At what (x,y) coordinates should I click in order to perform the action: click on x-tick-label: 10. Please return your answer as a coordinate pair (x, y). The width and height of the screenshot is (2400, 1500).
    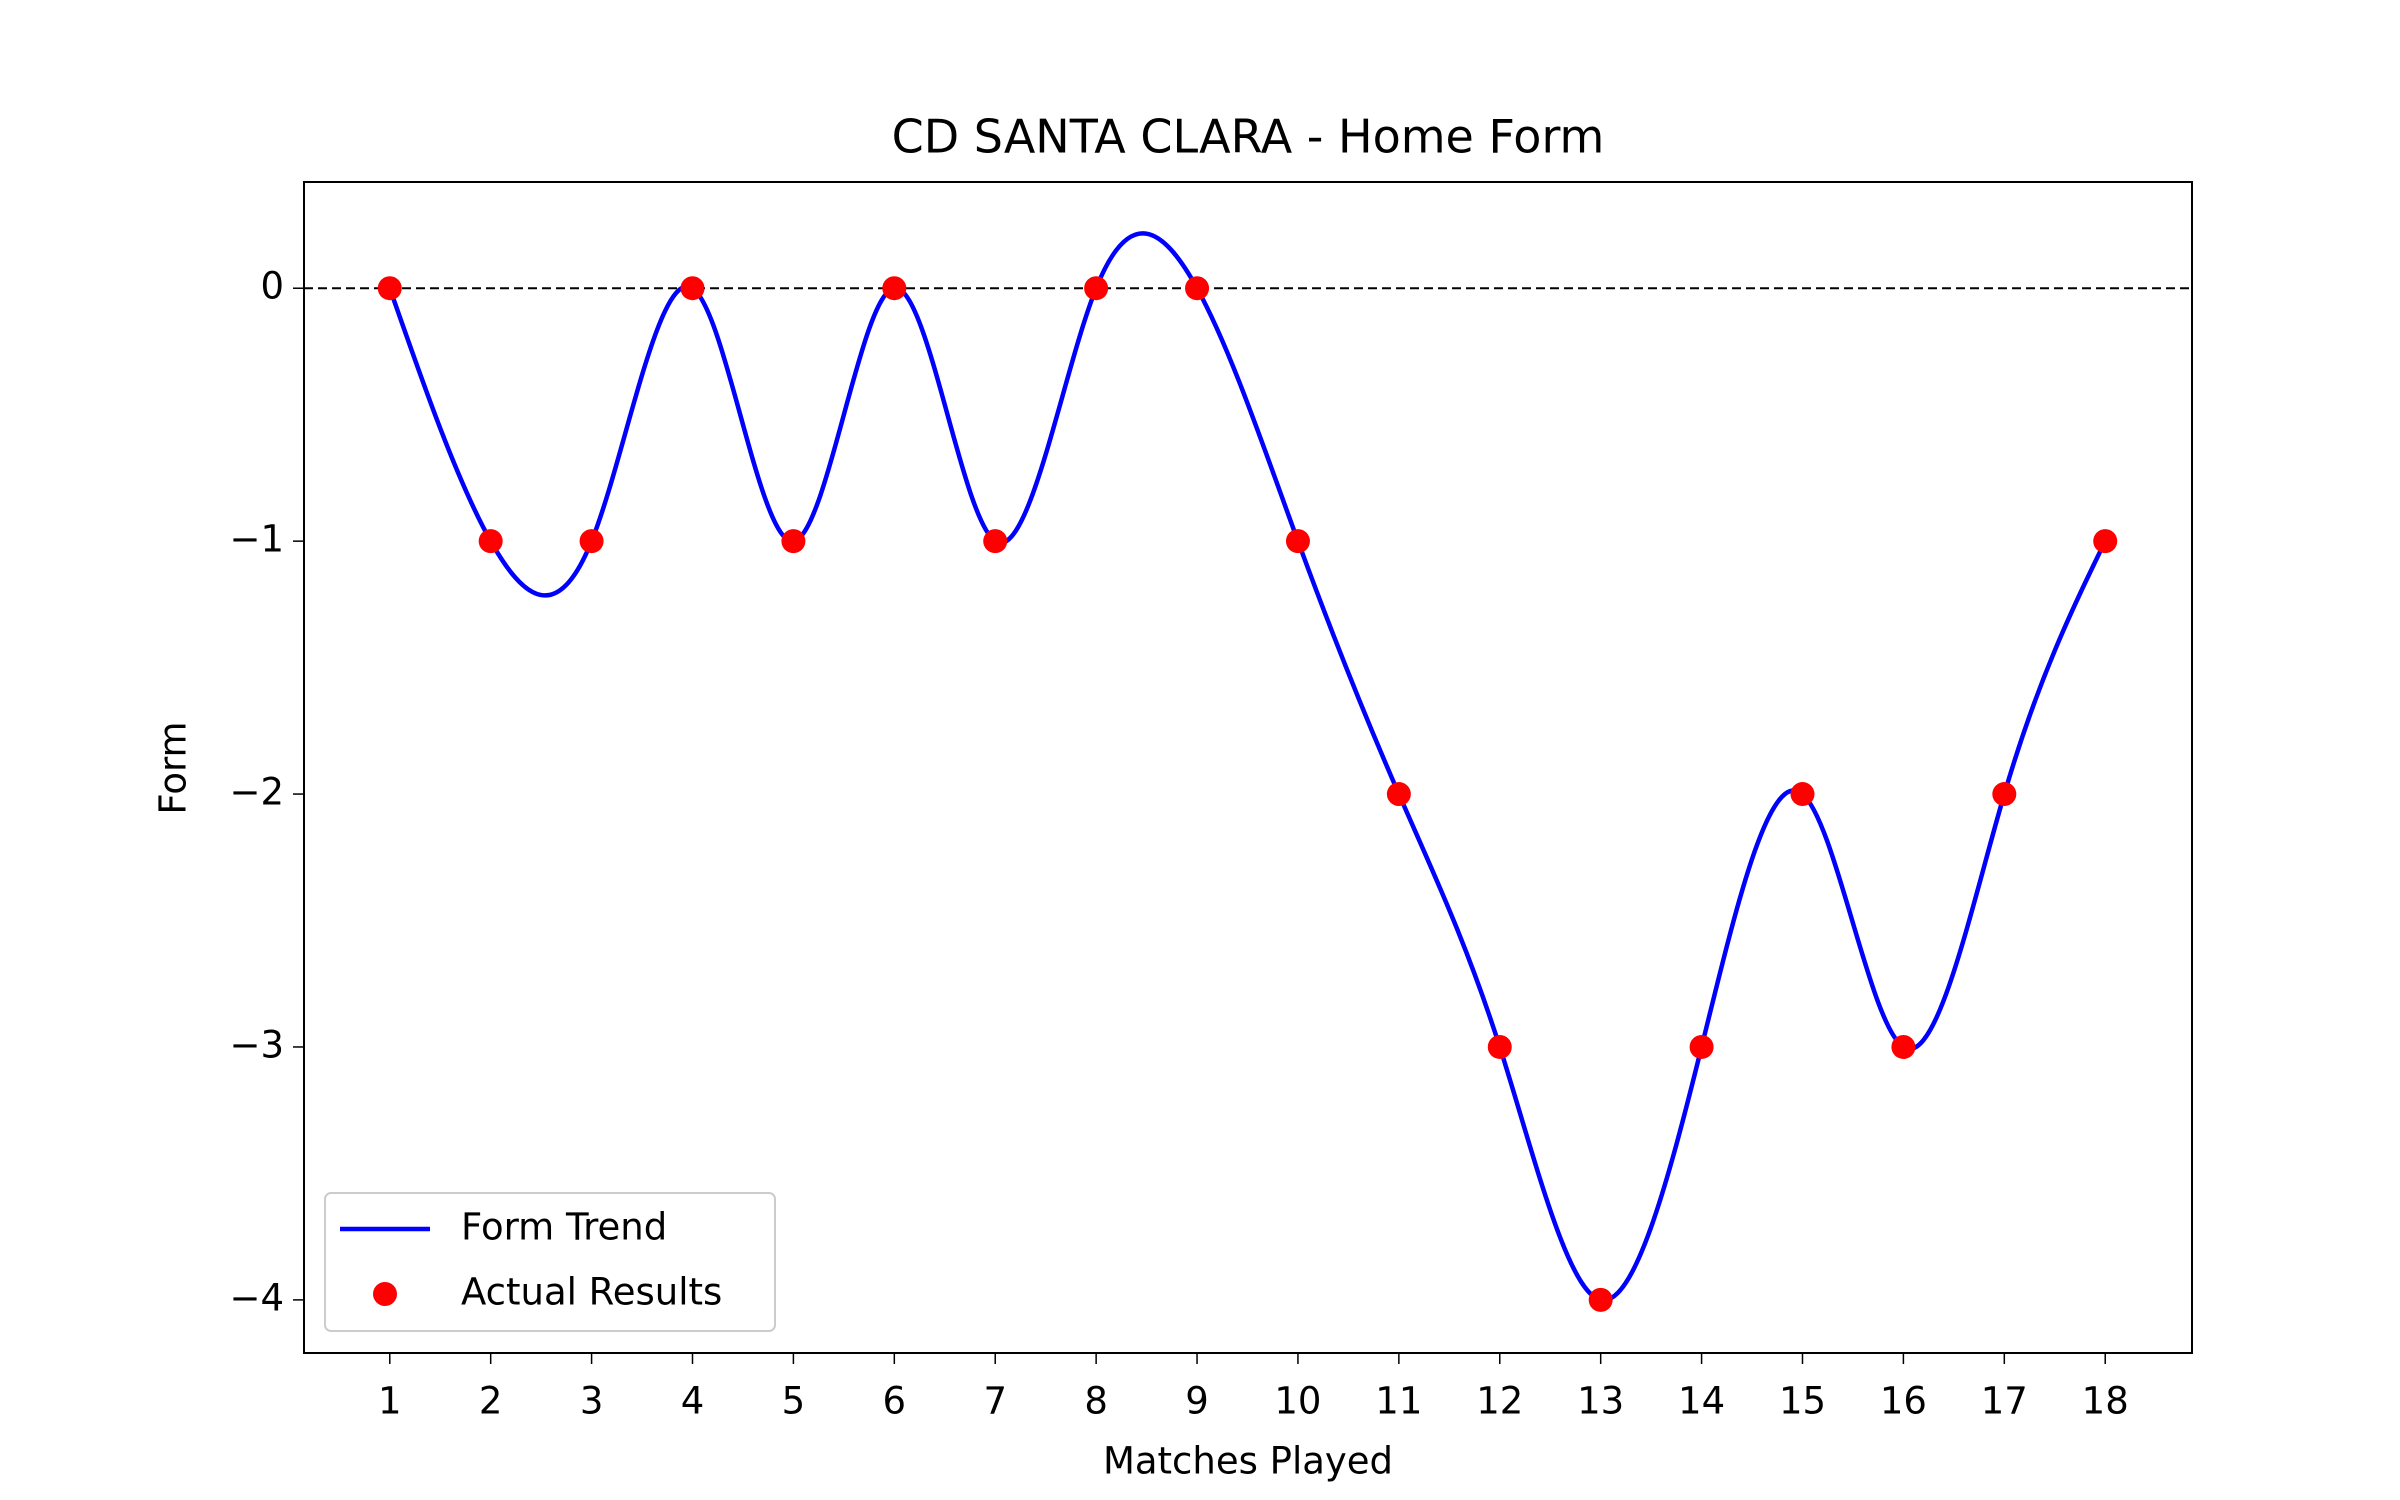
    Looking at the image, I should click on (1297, 1401).